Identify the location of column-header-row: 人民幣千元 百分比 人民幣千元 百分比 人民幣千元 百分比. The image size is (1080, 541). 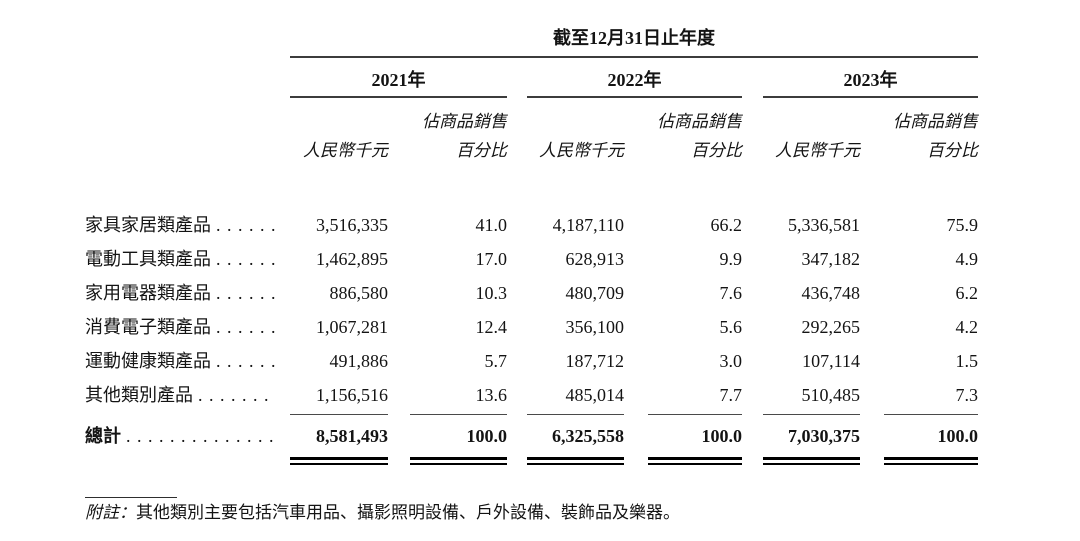
(531, 151).